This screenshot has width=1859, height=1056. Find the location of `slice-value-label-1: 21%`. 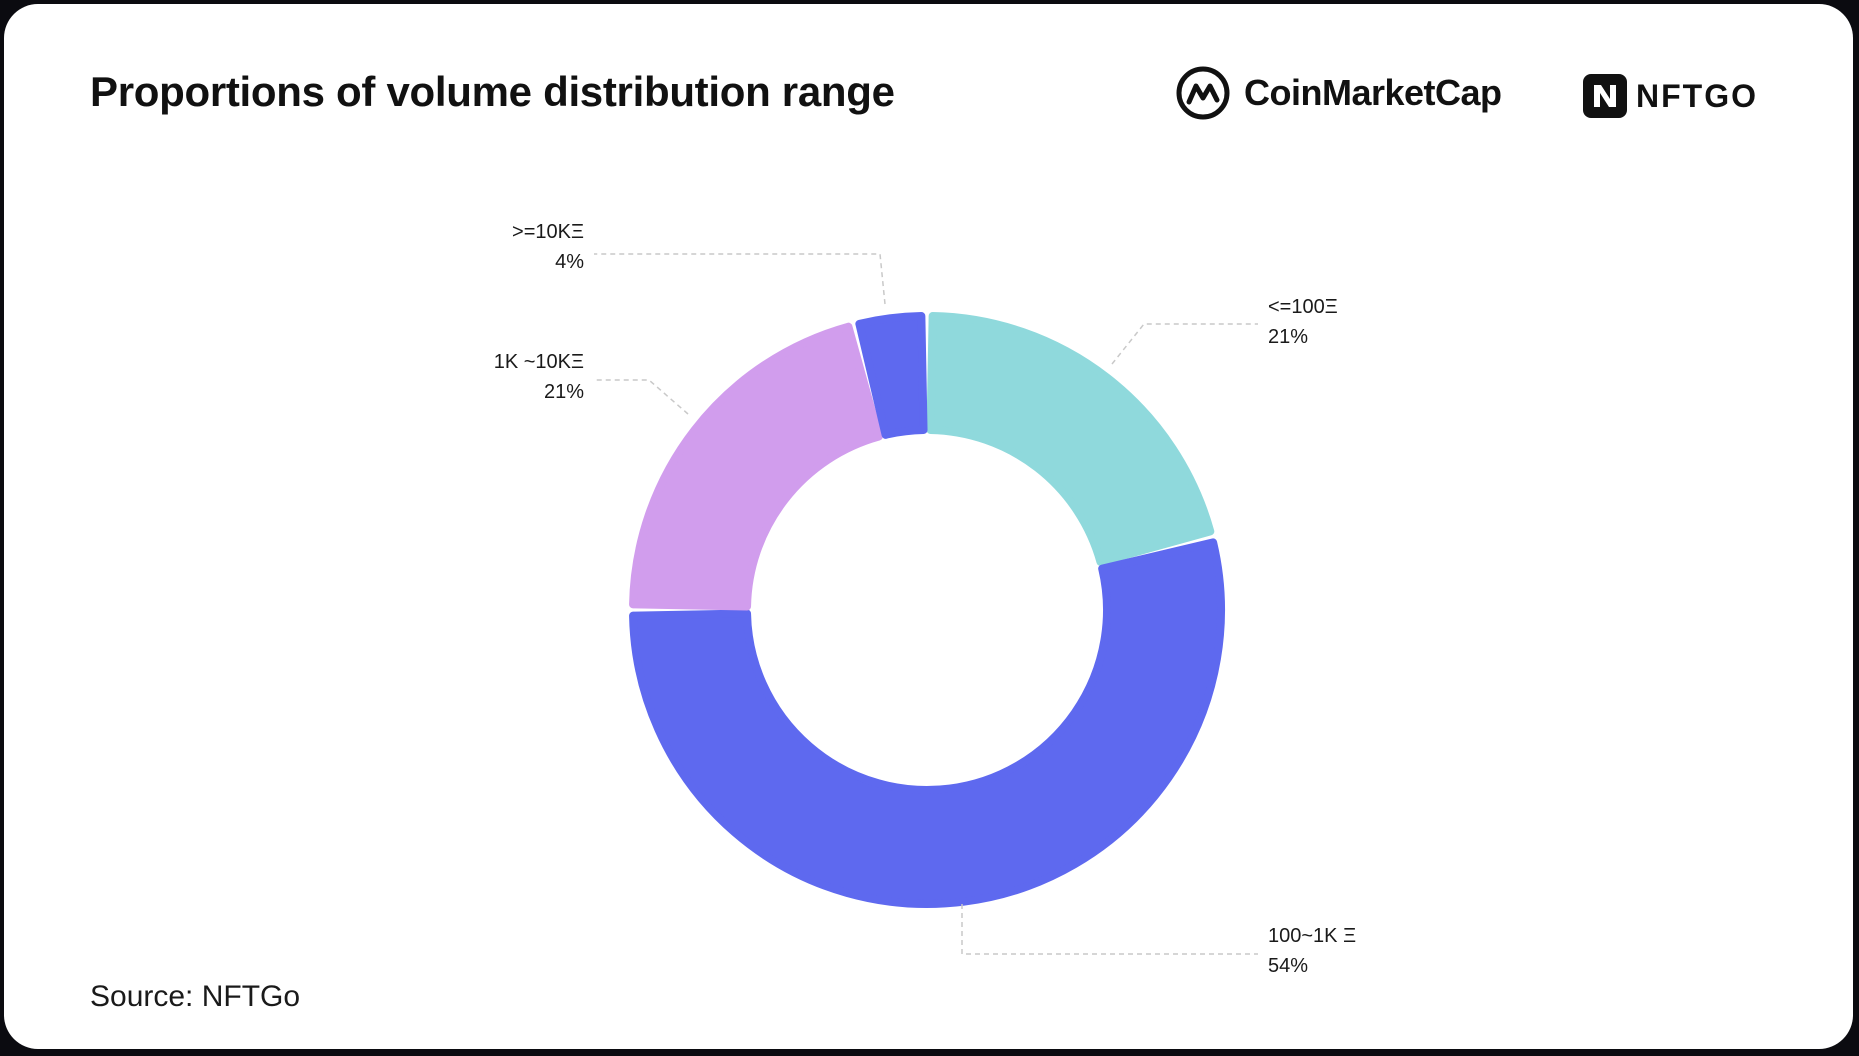

slice-value-label-1: 21% is located at coordinates (1288, 337).